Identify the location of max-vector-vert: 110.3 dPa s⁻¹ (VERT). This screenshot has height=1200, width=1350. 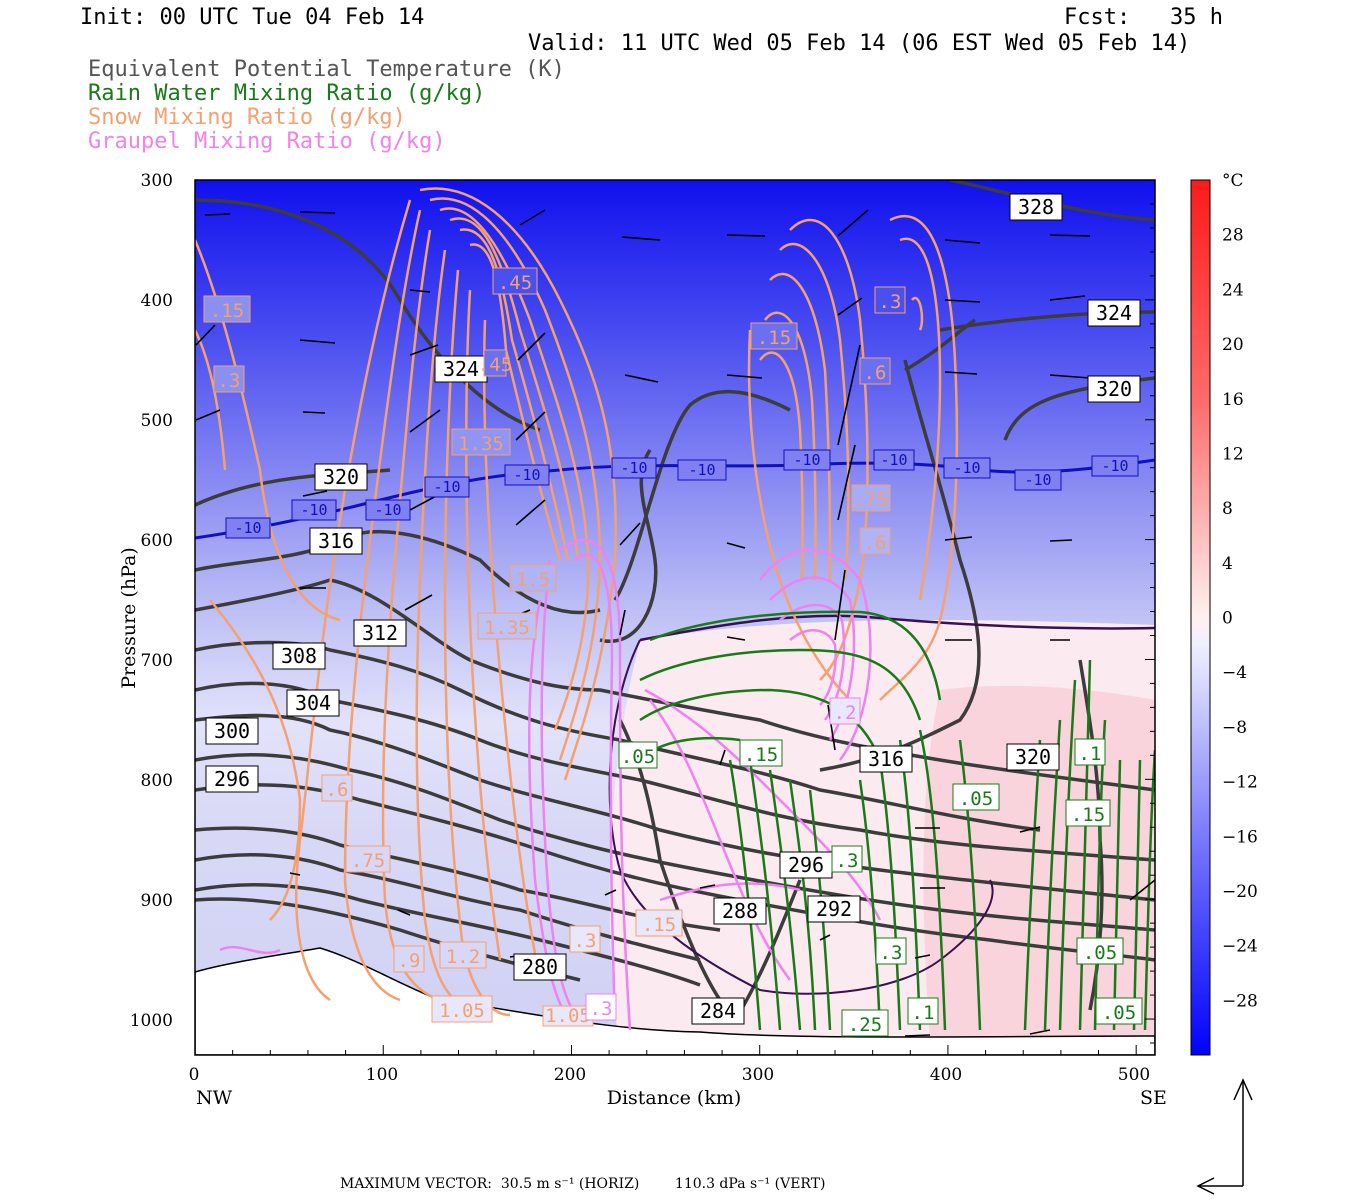
(750, 1184).